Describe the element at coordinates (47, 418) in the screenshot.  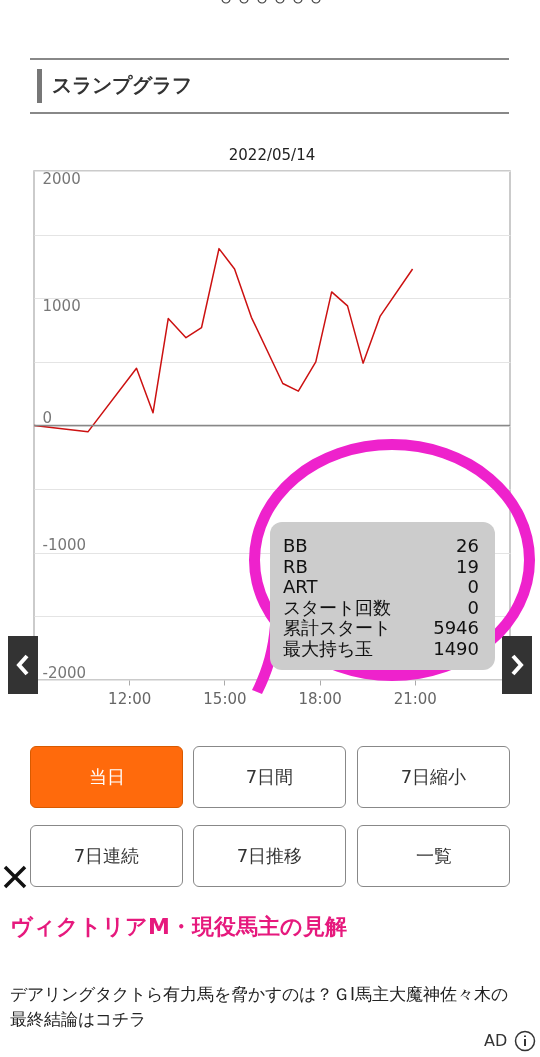
I see `y-tick-label: 0` at that location.